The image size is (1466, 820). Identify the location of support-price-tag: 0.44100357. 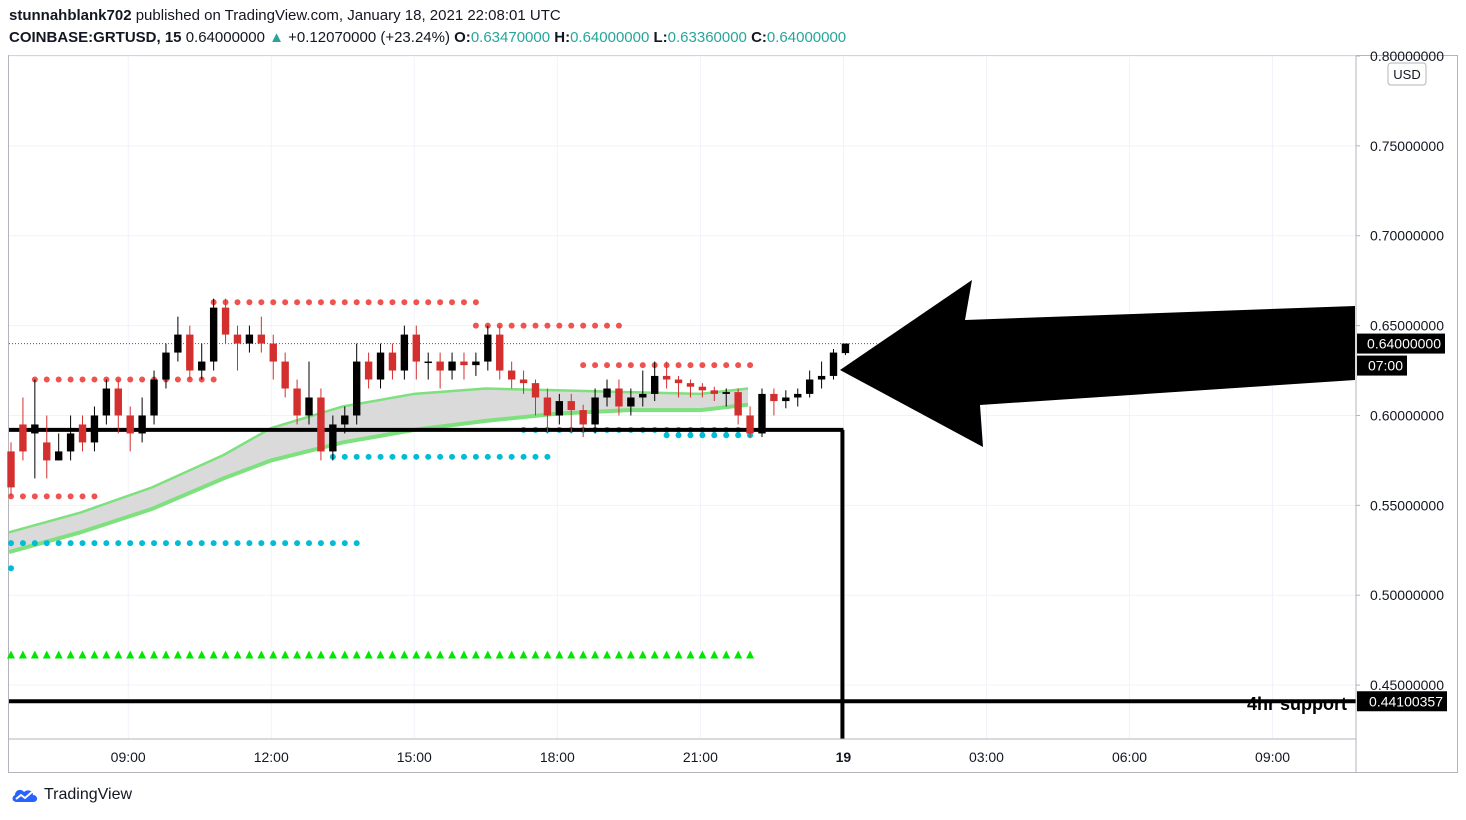
(1406, 701).